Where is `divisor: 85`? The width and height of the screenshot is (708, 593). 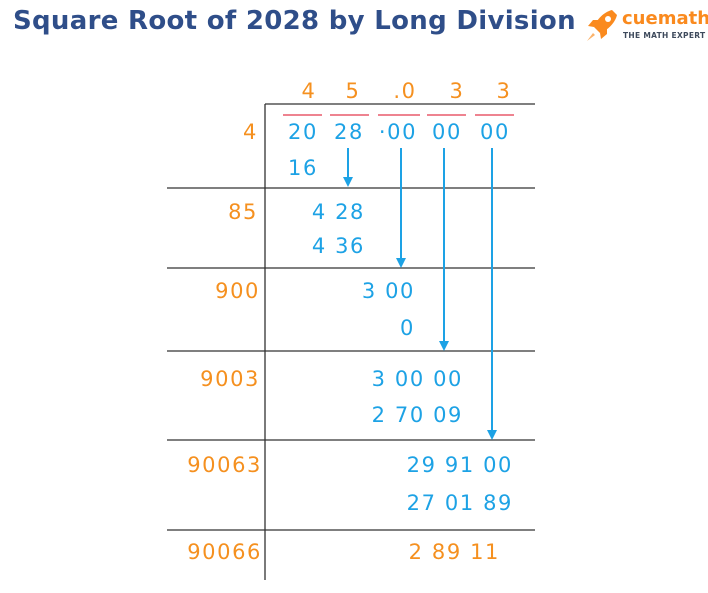 divisor: 85 is located at coordinates (243, 212).